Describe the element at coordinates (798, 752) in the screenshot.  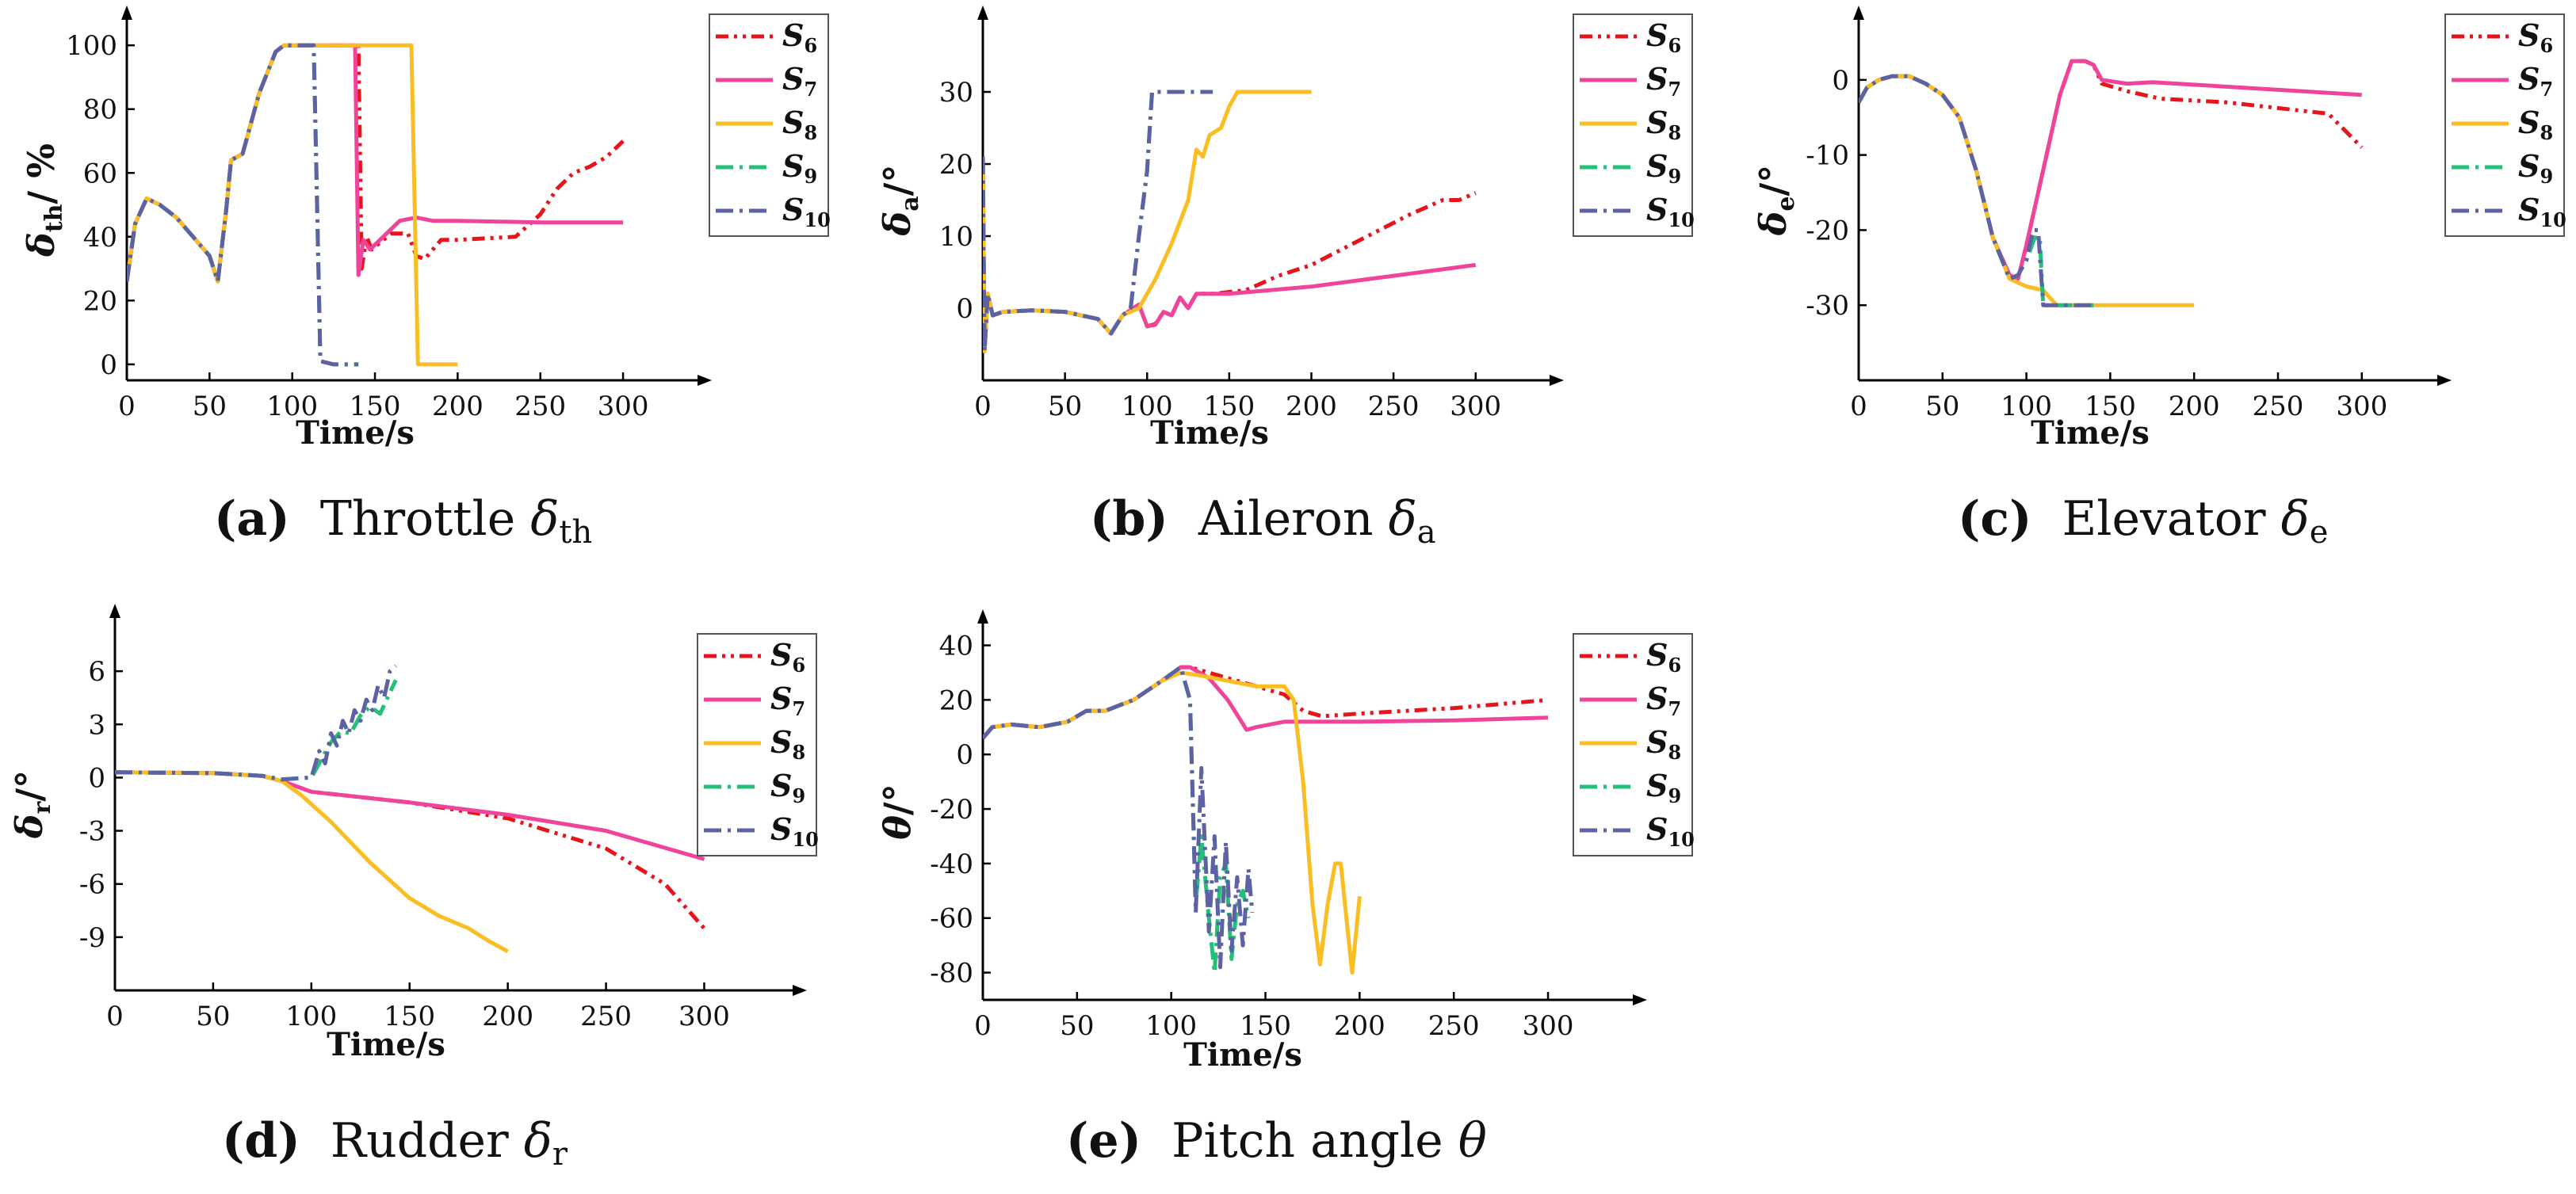
I see `legend-label-sub: 8` at that location.